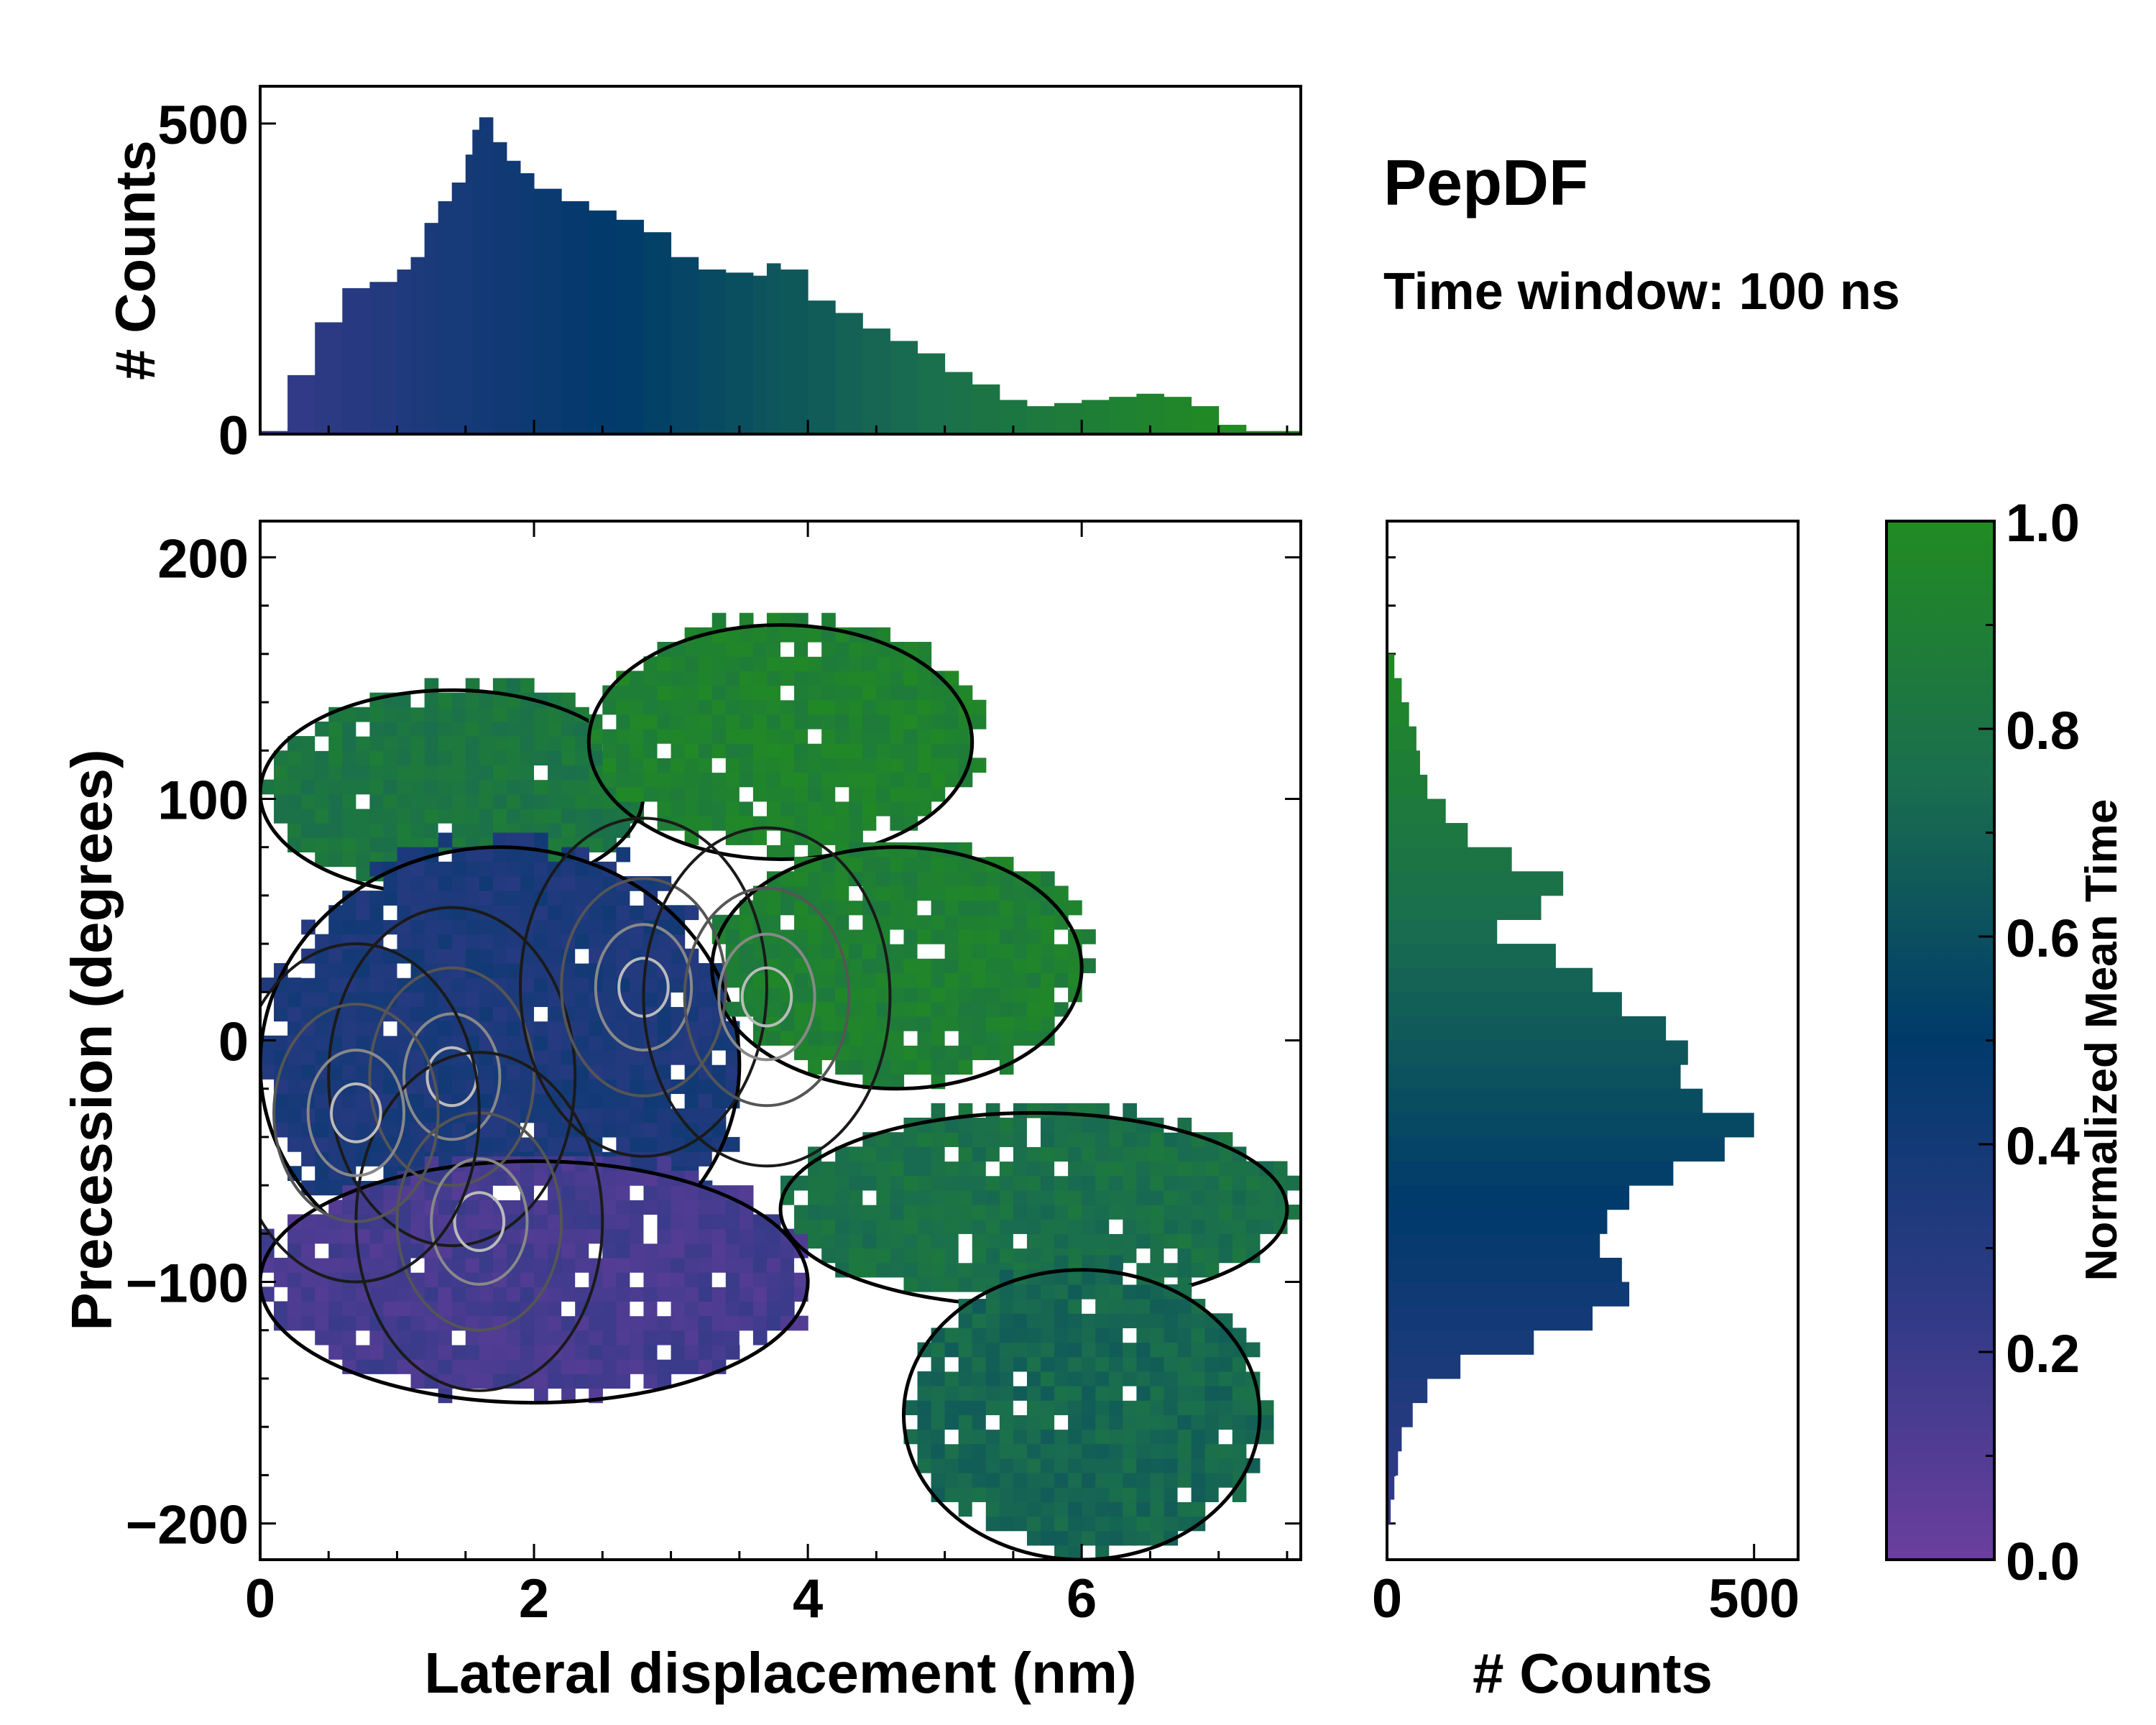  I want to click on density-contour, so click(767, 997).